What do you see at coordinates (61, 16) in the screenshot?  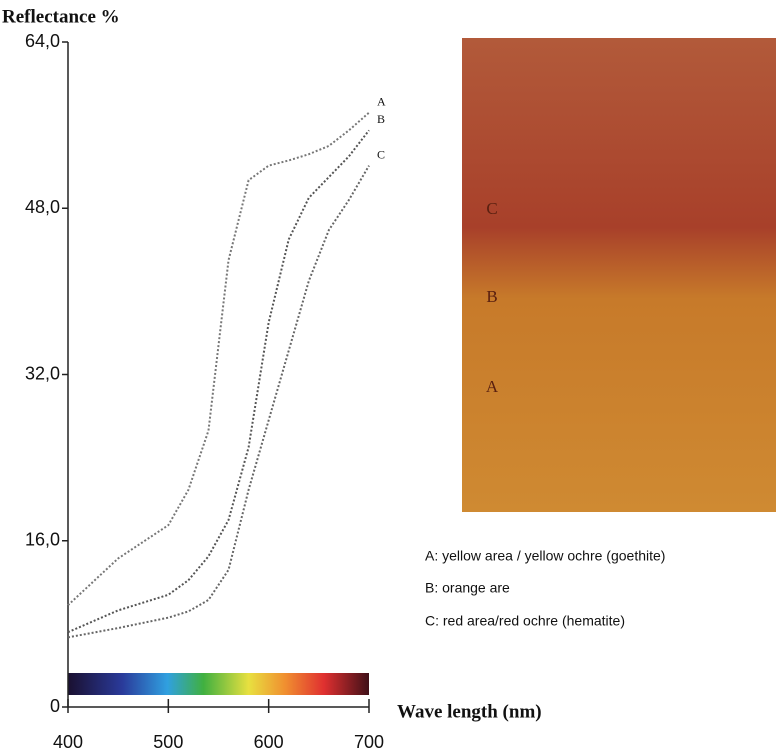 I see `y-axis-title: Reflectance %` at bounding box center [61, 16].